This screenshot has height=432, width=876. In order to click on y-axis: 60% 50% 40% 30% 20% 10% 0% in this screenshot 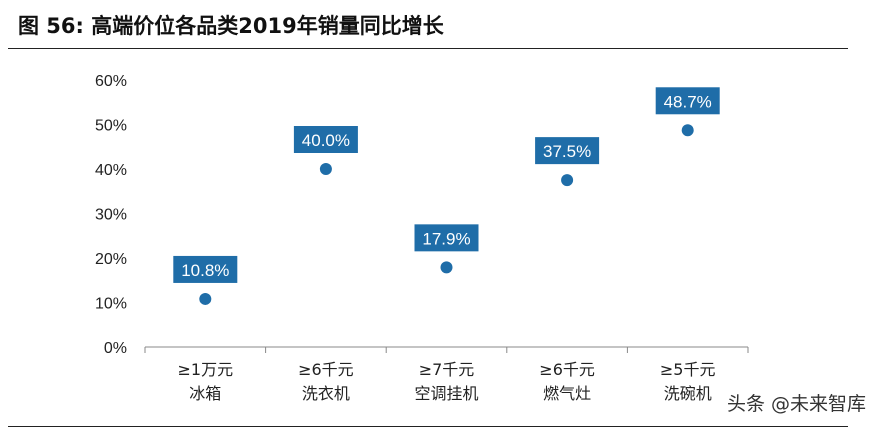, I will do `click(111, 215)`.